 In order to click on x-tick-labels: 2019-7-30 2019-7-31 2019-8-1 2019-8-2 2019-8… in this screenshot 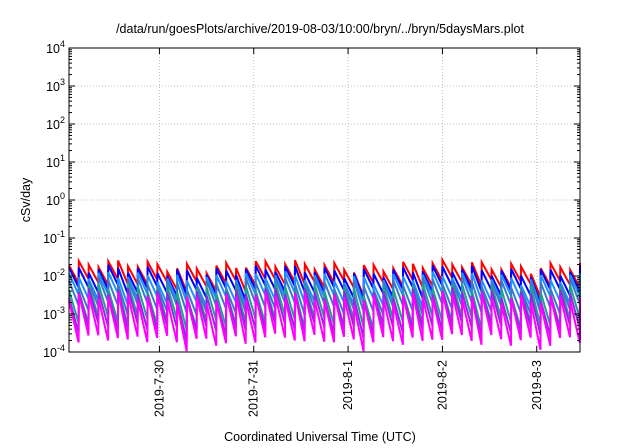, I will do `click(347, 388)`.